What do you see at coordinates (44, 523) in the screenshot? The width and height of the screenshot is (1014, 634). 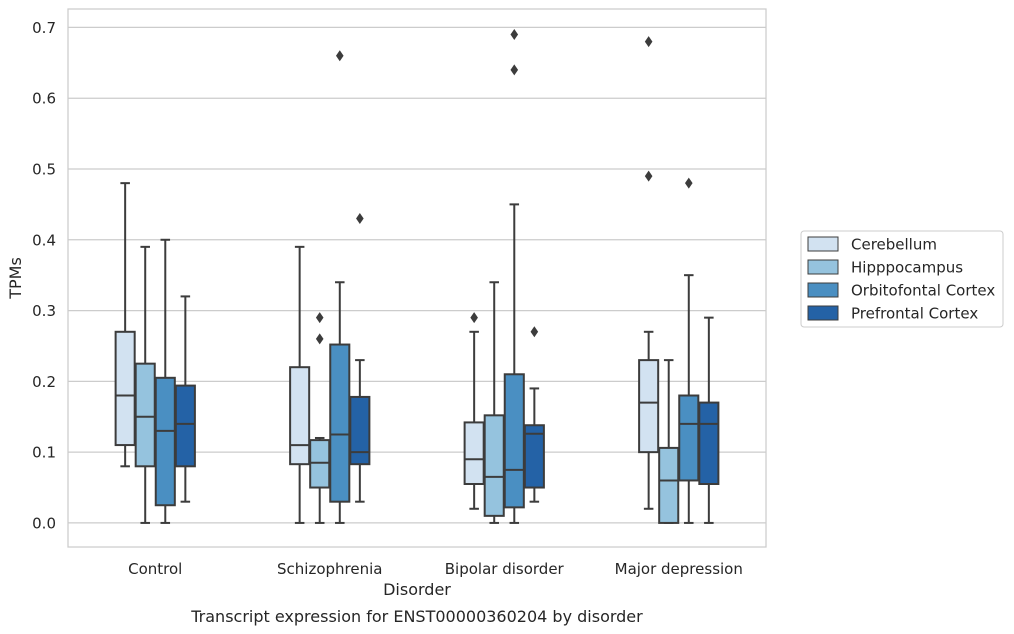 I see `y-tick-label: 0.0` at bounding box center [44, 523].